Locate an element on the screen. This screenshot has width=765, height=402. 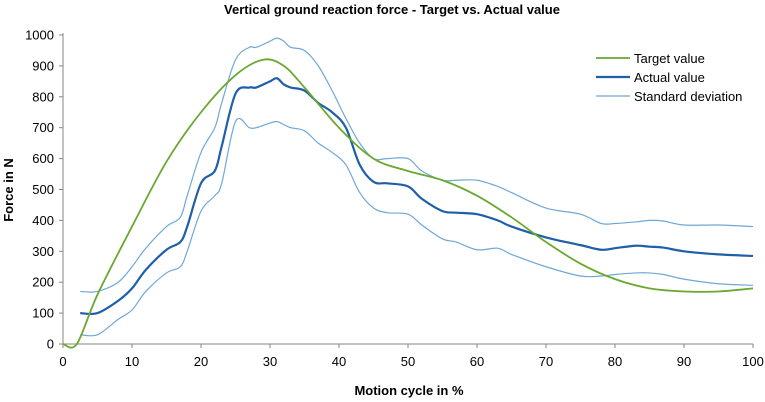
y-tick-label: 700 is located at coordinates (43, 127).